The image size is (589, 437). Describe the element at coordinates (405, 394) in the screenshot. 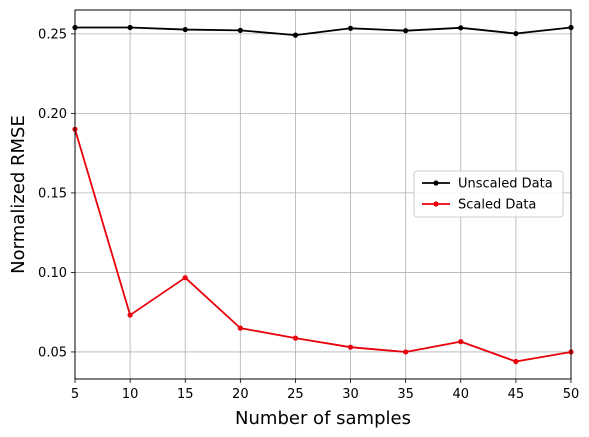

I see `x-tick-label: 35` at that location.